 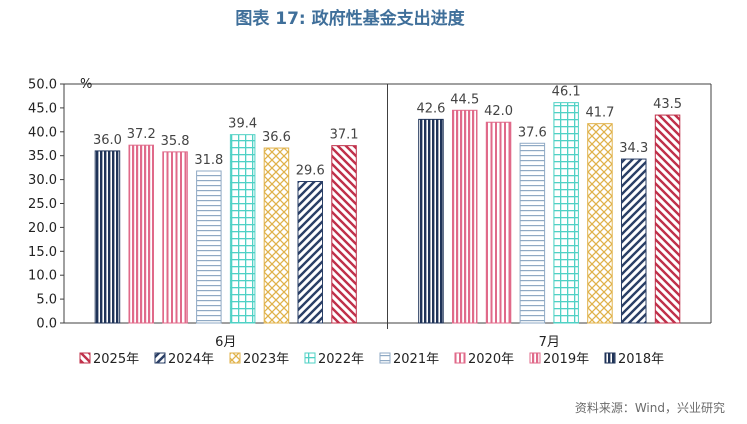 What do you see at coordinates (175, 237) in the screenshot?
I see `bar-2020年-6月` at bounding box center [175, 237].